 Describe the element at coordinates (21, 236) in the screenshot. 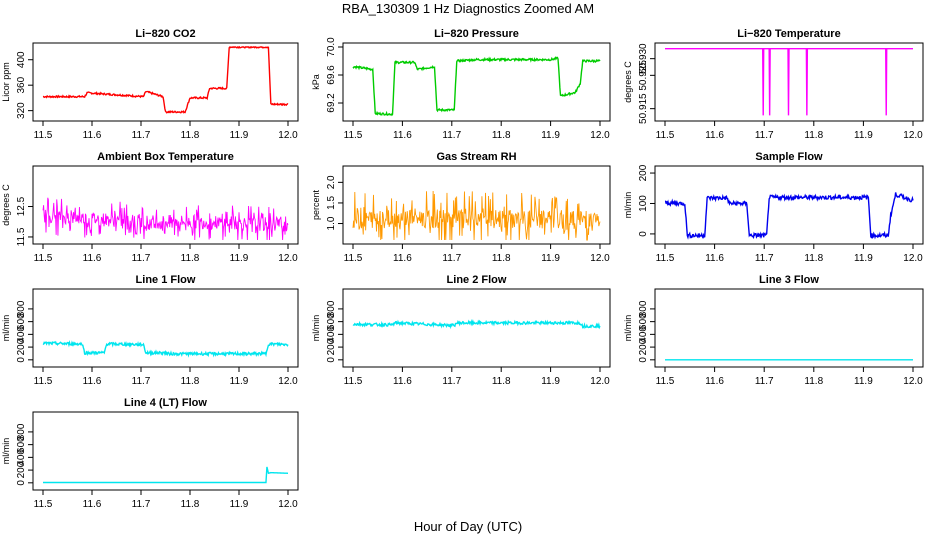

I see `y-tick-label: 11.5` at that location.